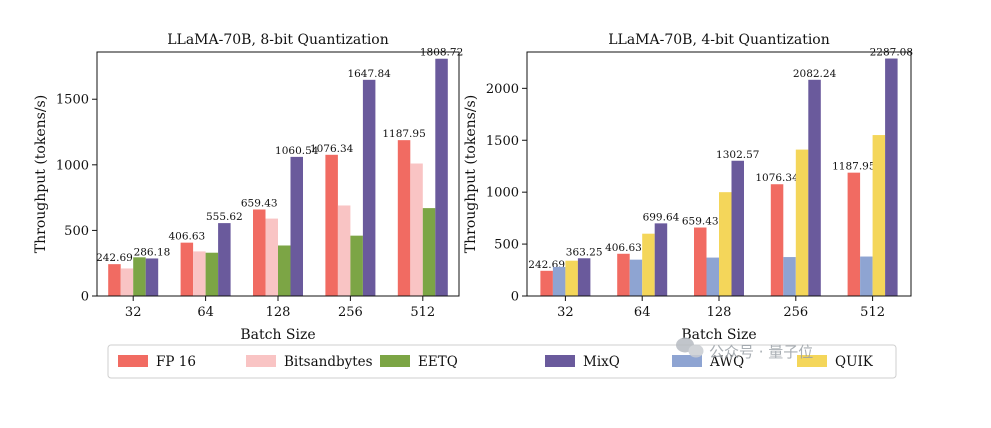 The image size is (991, 428). Describe the element at coordinates (812, 361) in the screenshot. I see `legend-swatch-quik` at that location.